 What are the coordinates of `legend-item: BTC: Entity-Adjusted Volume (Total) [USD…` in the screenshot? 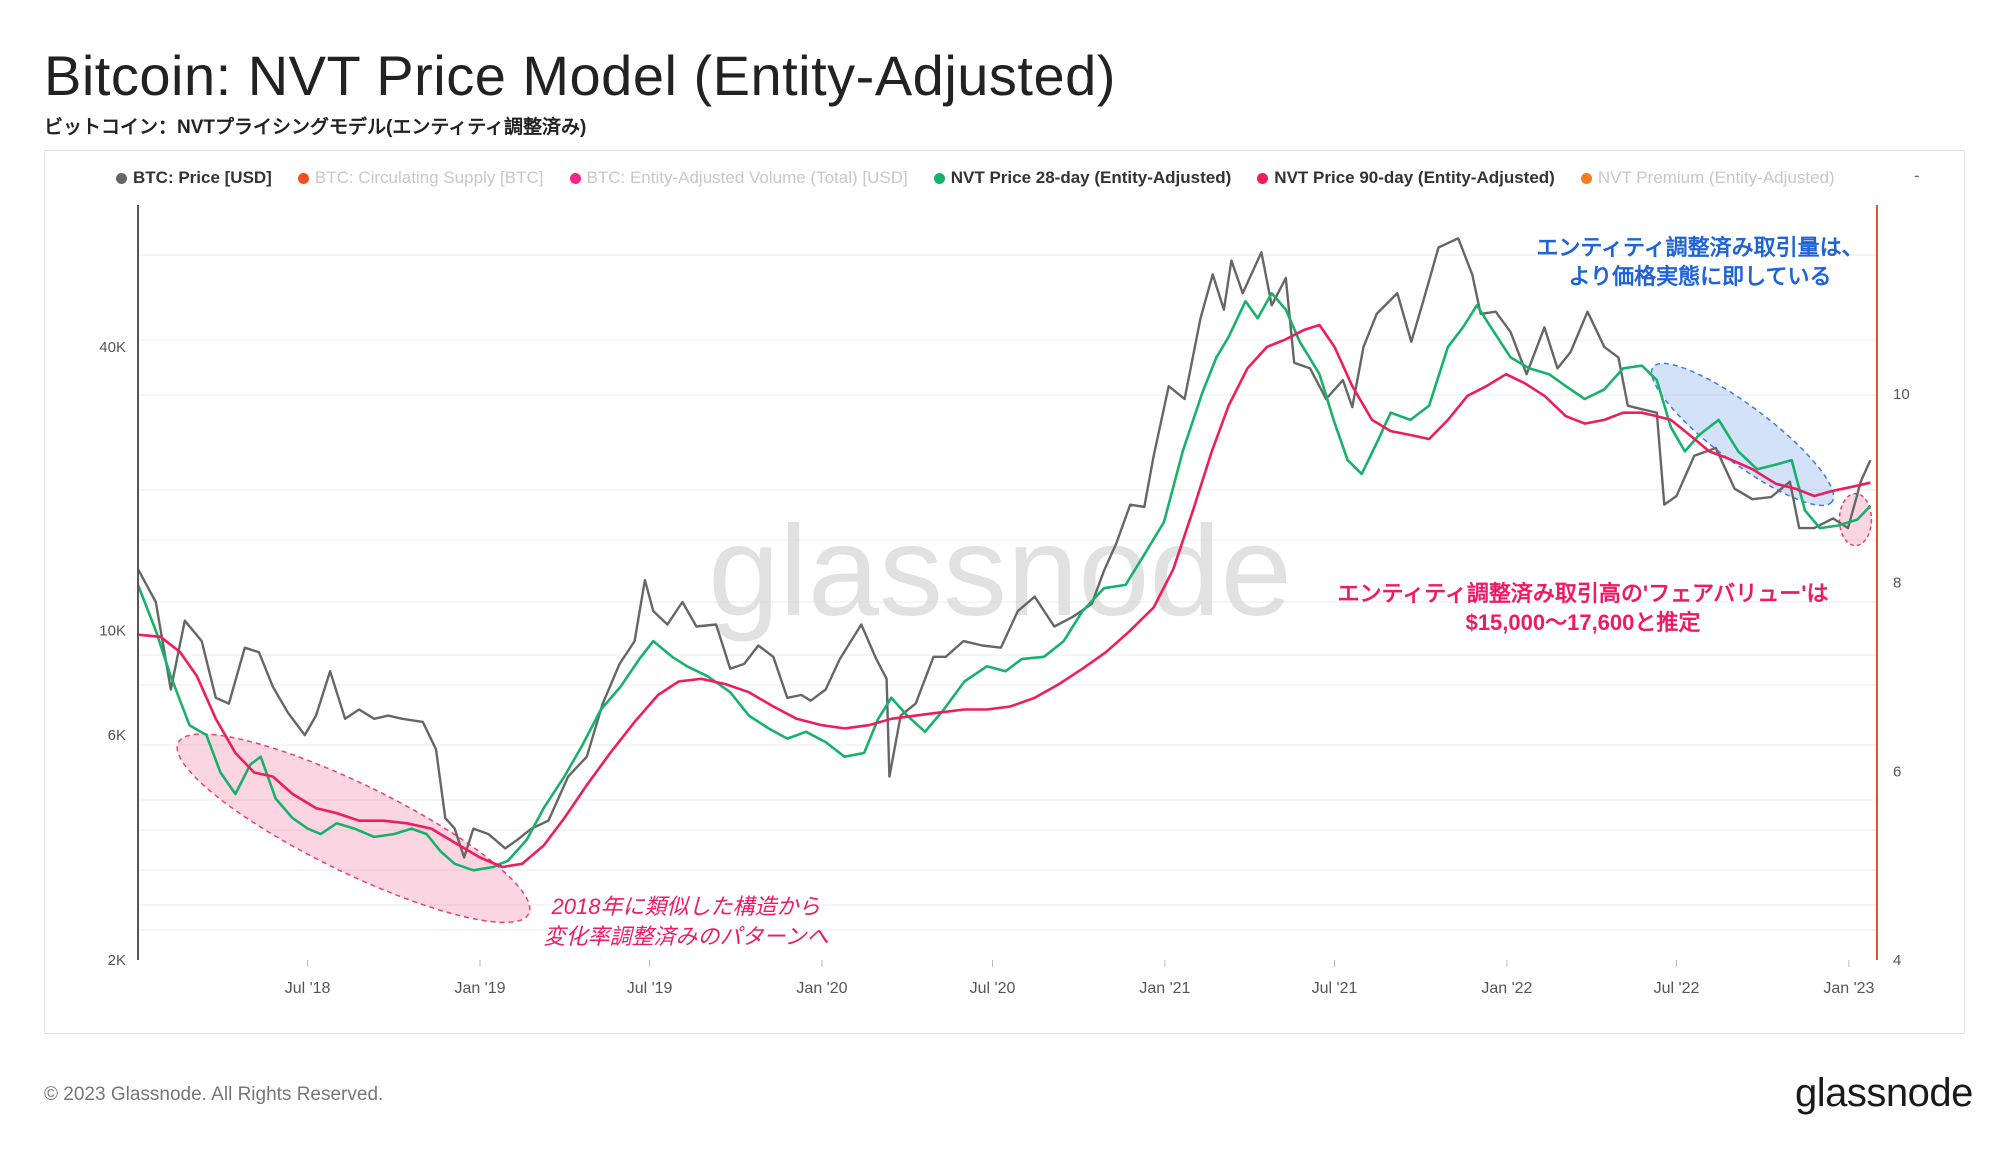 It's located at (738, 178).